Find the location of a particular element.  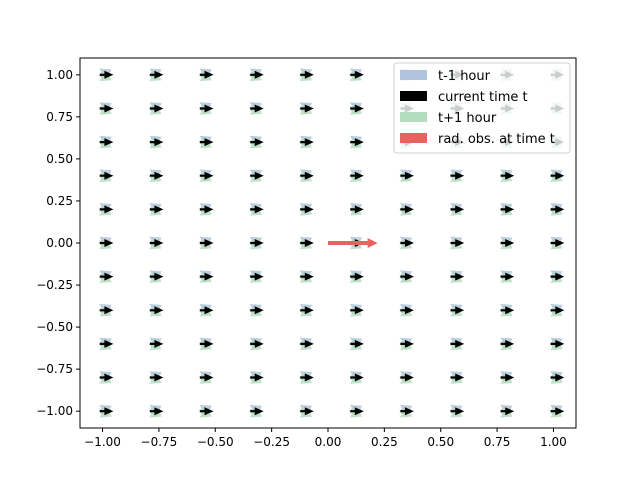

x-tick-label: −0.75 is located at coordinates (159, 442).